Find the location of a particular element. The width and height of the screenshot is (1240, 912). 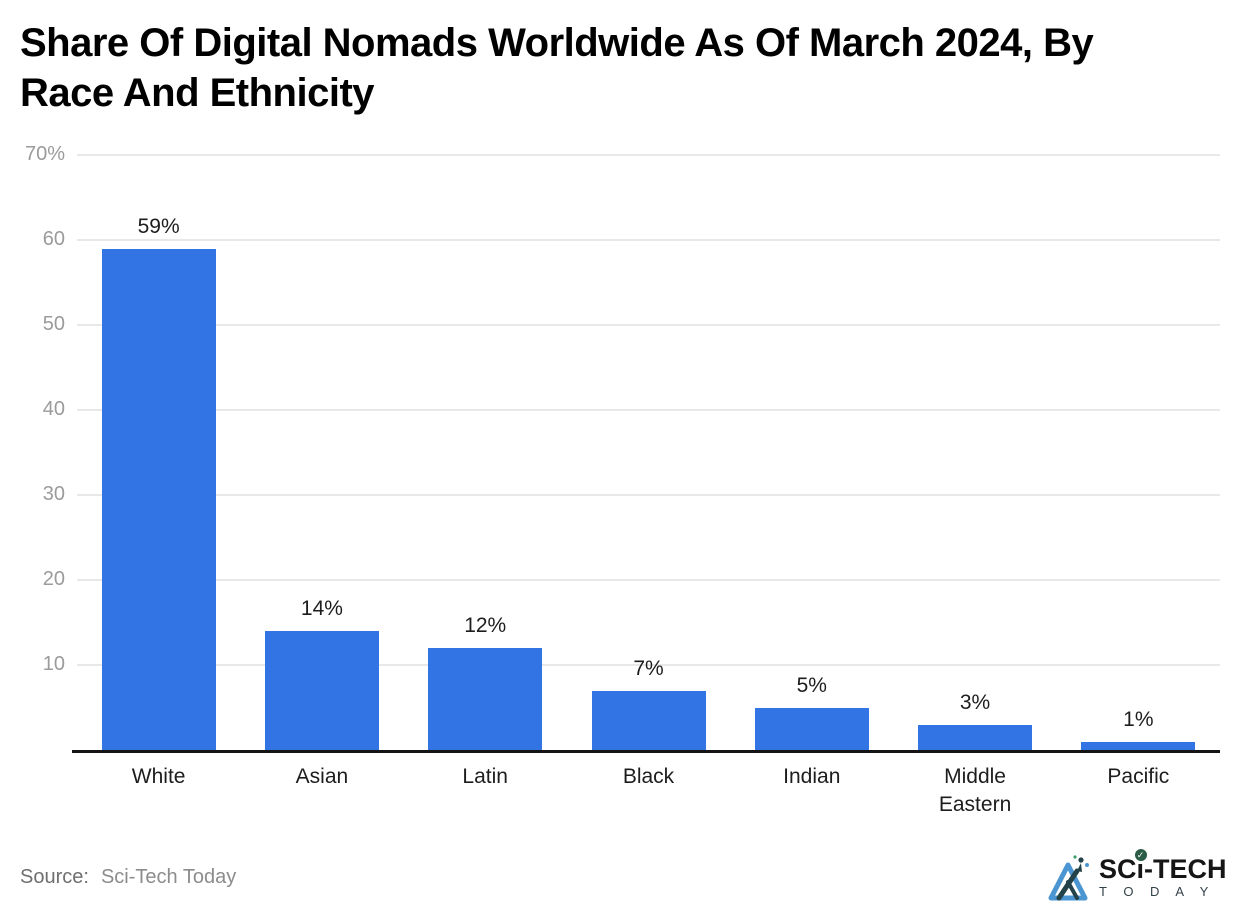

source-label: Source: is located at coordinates (54, 877).